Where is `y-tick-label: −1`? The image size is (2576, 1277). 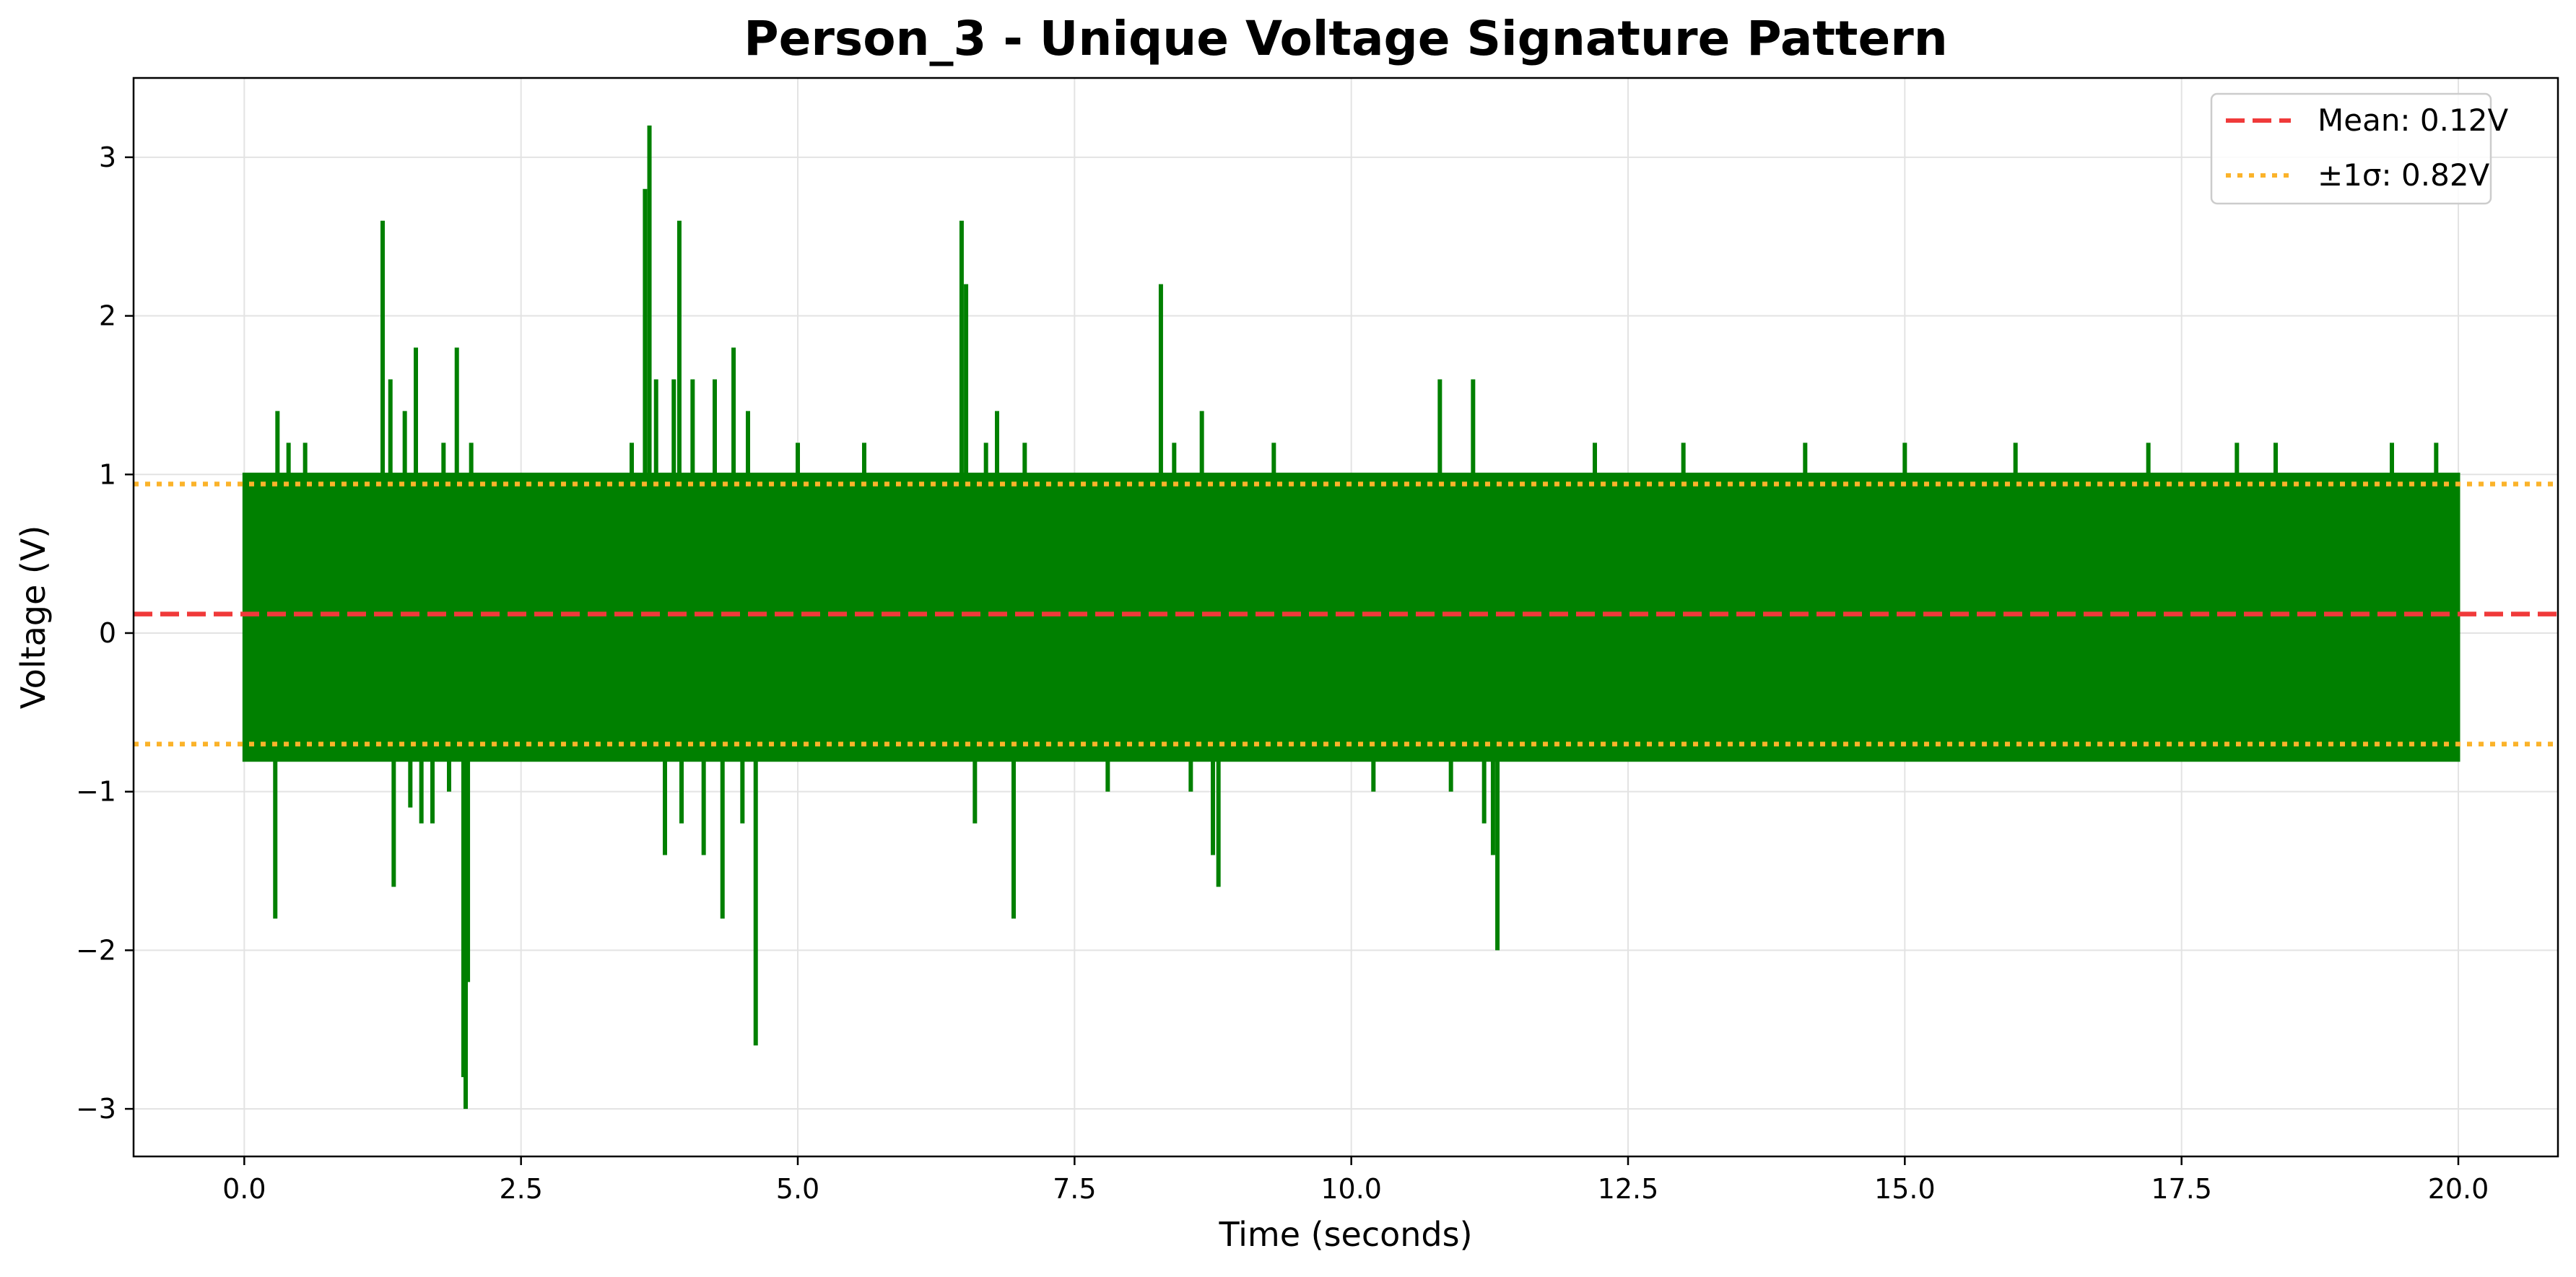
y-tick-label: −1 is located at coordinates (96, 792).